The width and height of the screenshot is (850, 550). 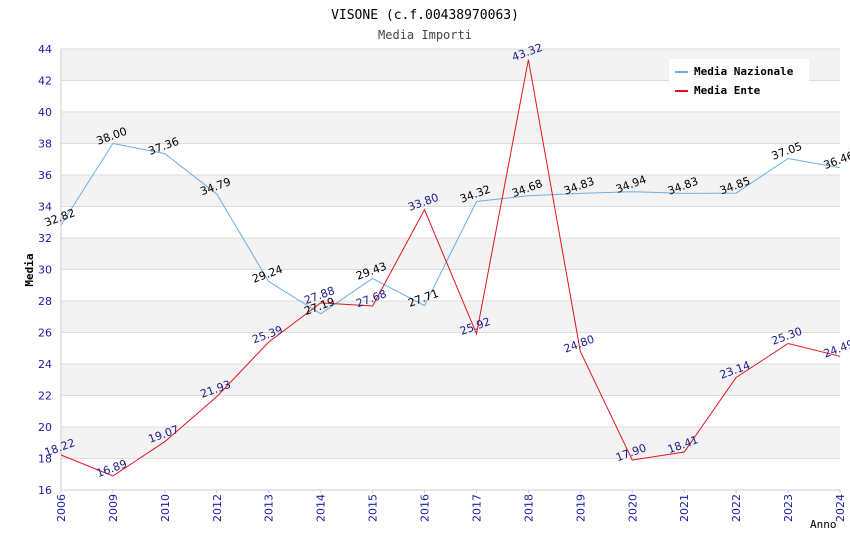 I want to click on y-tick-label: 30, so click(x=45, y=270).